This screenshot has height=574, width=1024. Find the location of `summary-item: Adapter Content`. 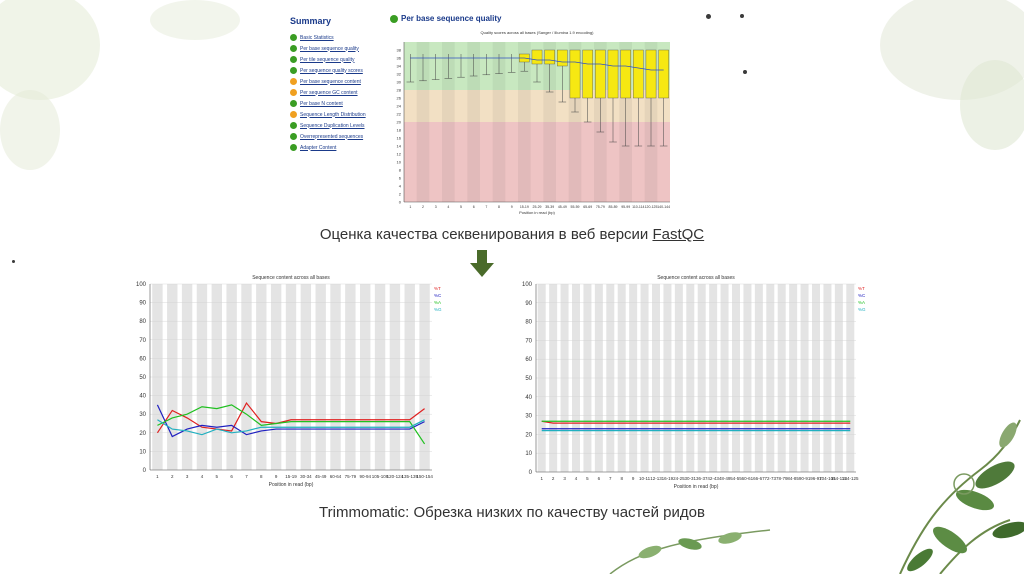

summary-item: Adapter Content is located at coordinates (337, 147).